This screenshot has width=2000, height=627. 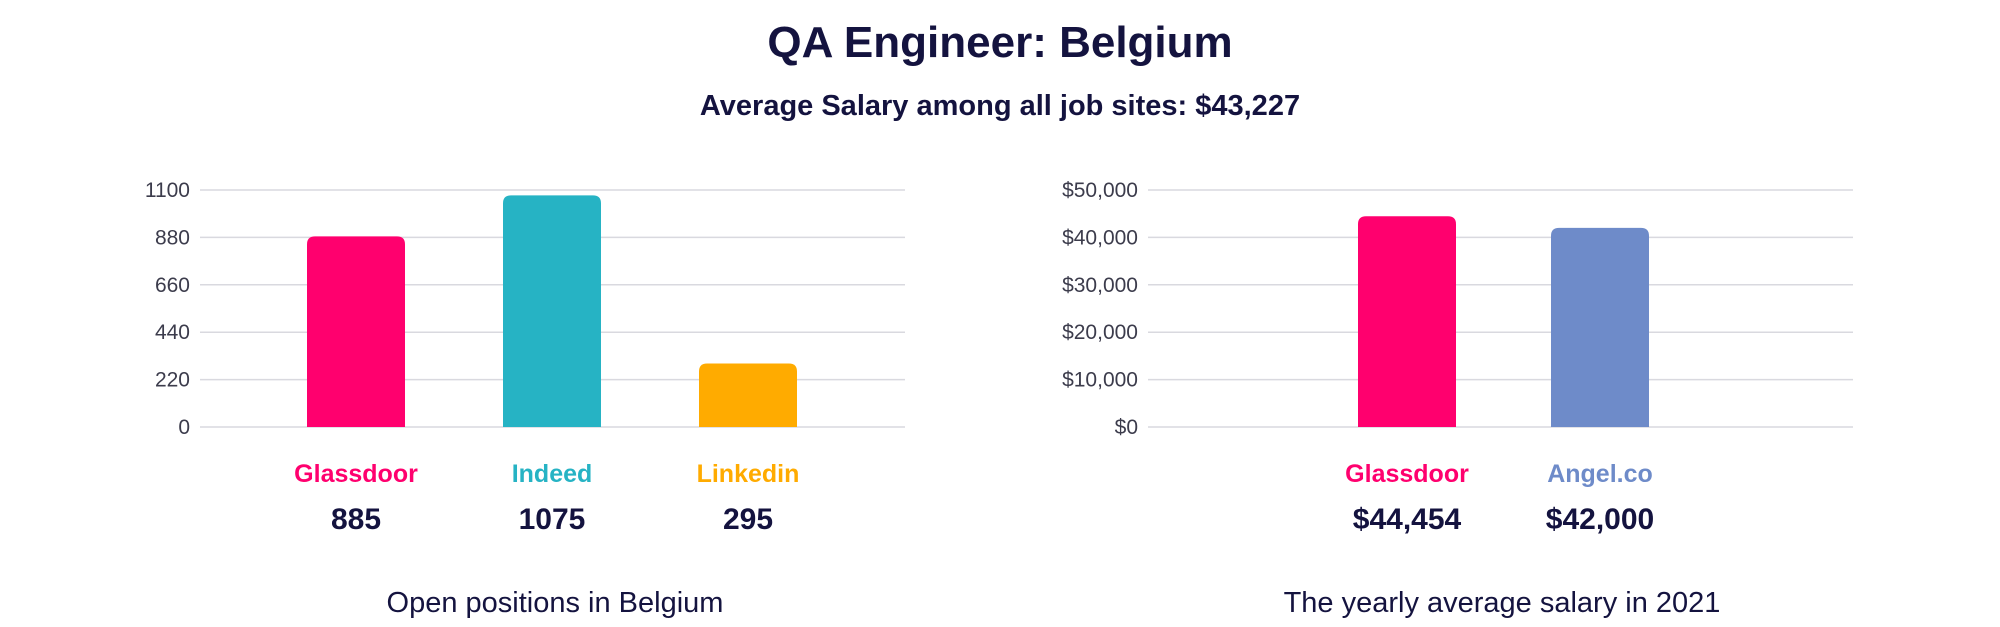 What do you see at coordinates (1600, 519) in the screenshot?
I see `value-label: $42,000` at bounding box center [1600, 519].